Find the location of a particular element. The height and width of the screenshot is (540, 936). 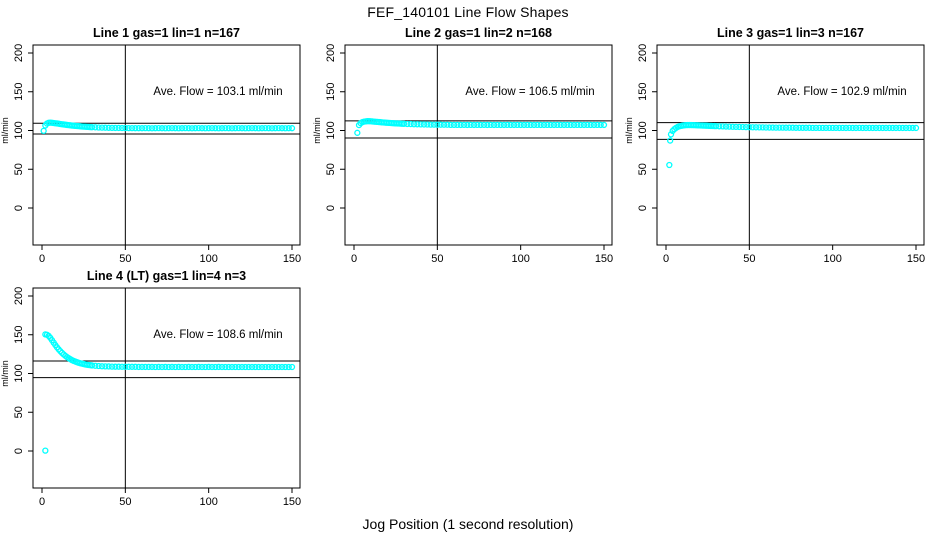

subplot-title: Line 2 gas=1 lin=2 n=168 is located at coordinates (478, 33).